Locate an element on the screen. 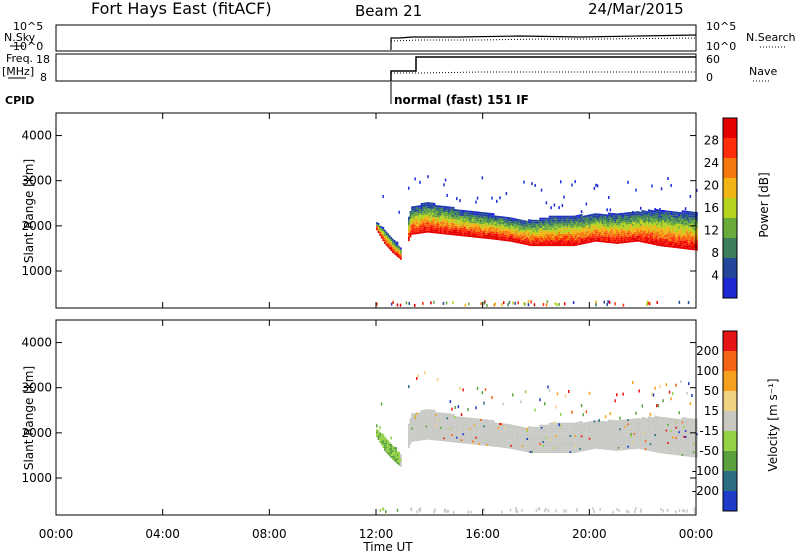 This screenshot has height=554, width=800. colorbar-tick-label: 28 is located at coordinates (711, 141).